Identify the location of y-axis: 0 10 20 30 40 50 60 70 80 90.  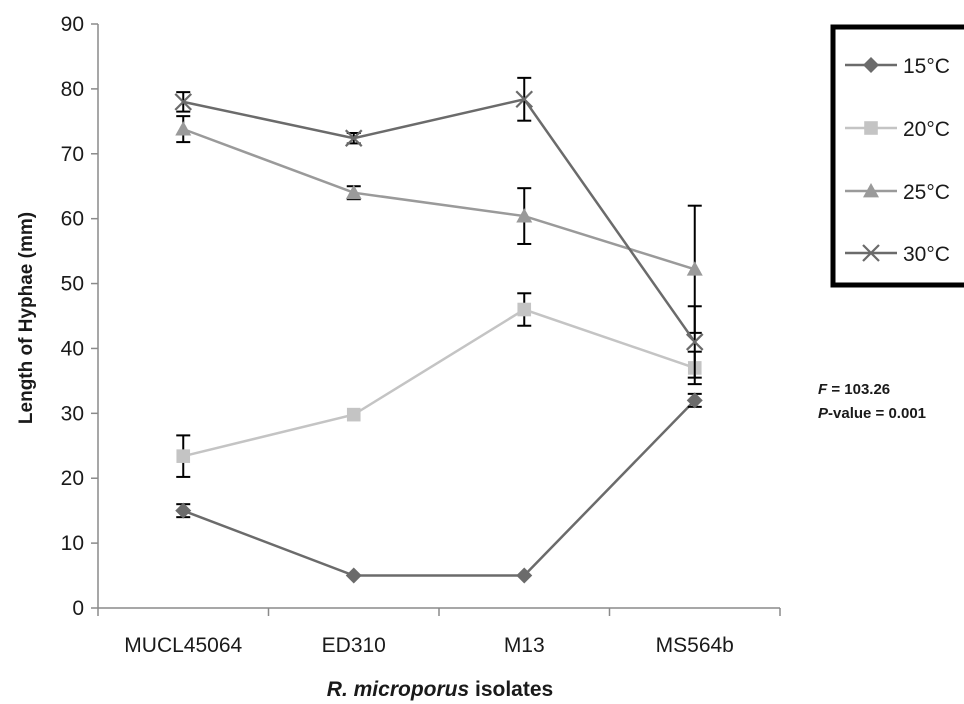
(80, 316).